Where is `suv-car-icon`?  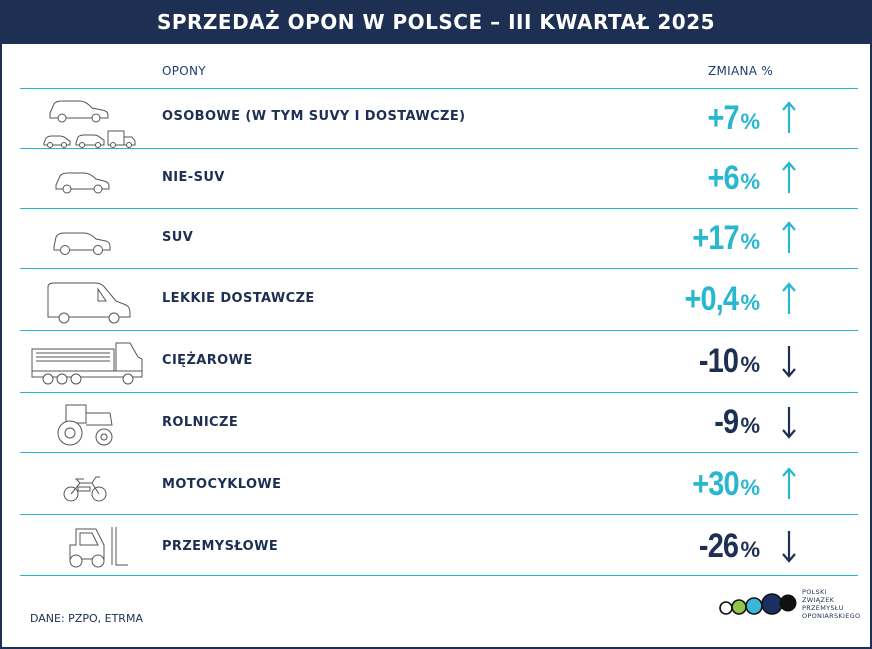 suv-car-icon is located at coordinates (82, 244).